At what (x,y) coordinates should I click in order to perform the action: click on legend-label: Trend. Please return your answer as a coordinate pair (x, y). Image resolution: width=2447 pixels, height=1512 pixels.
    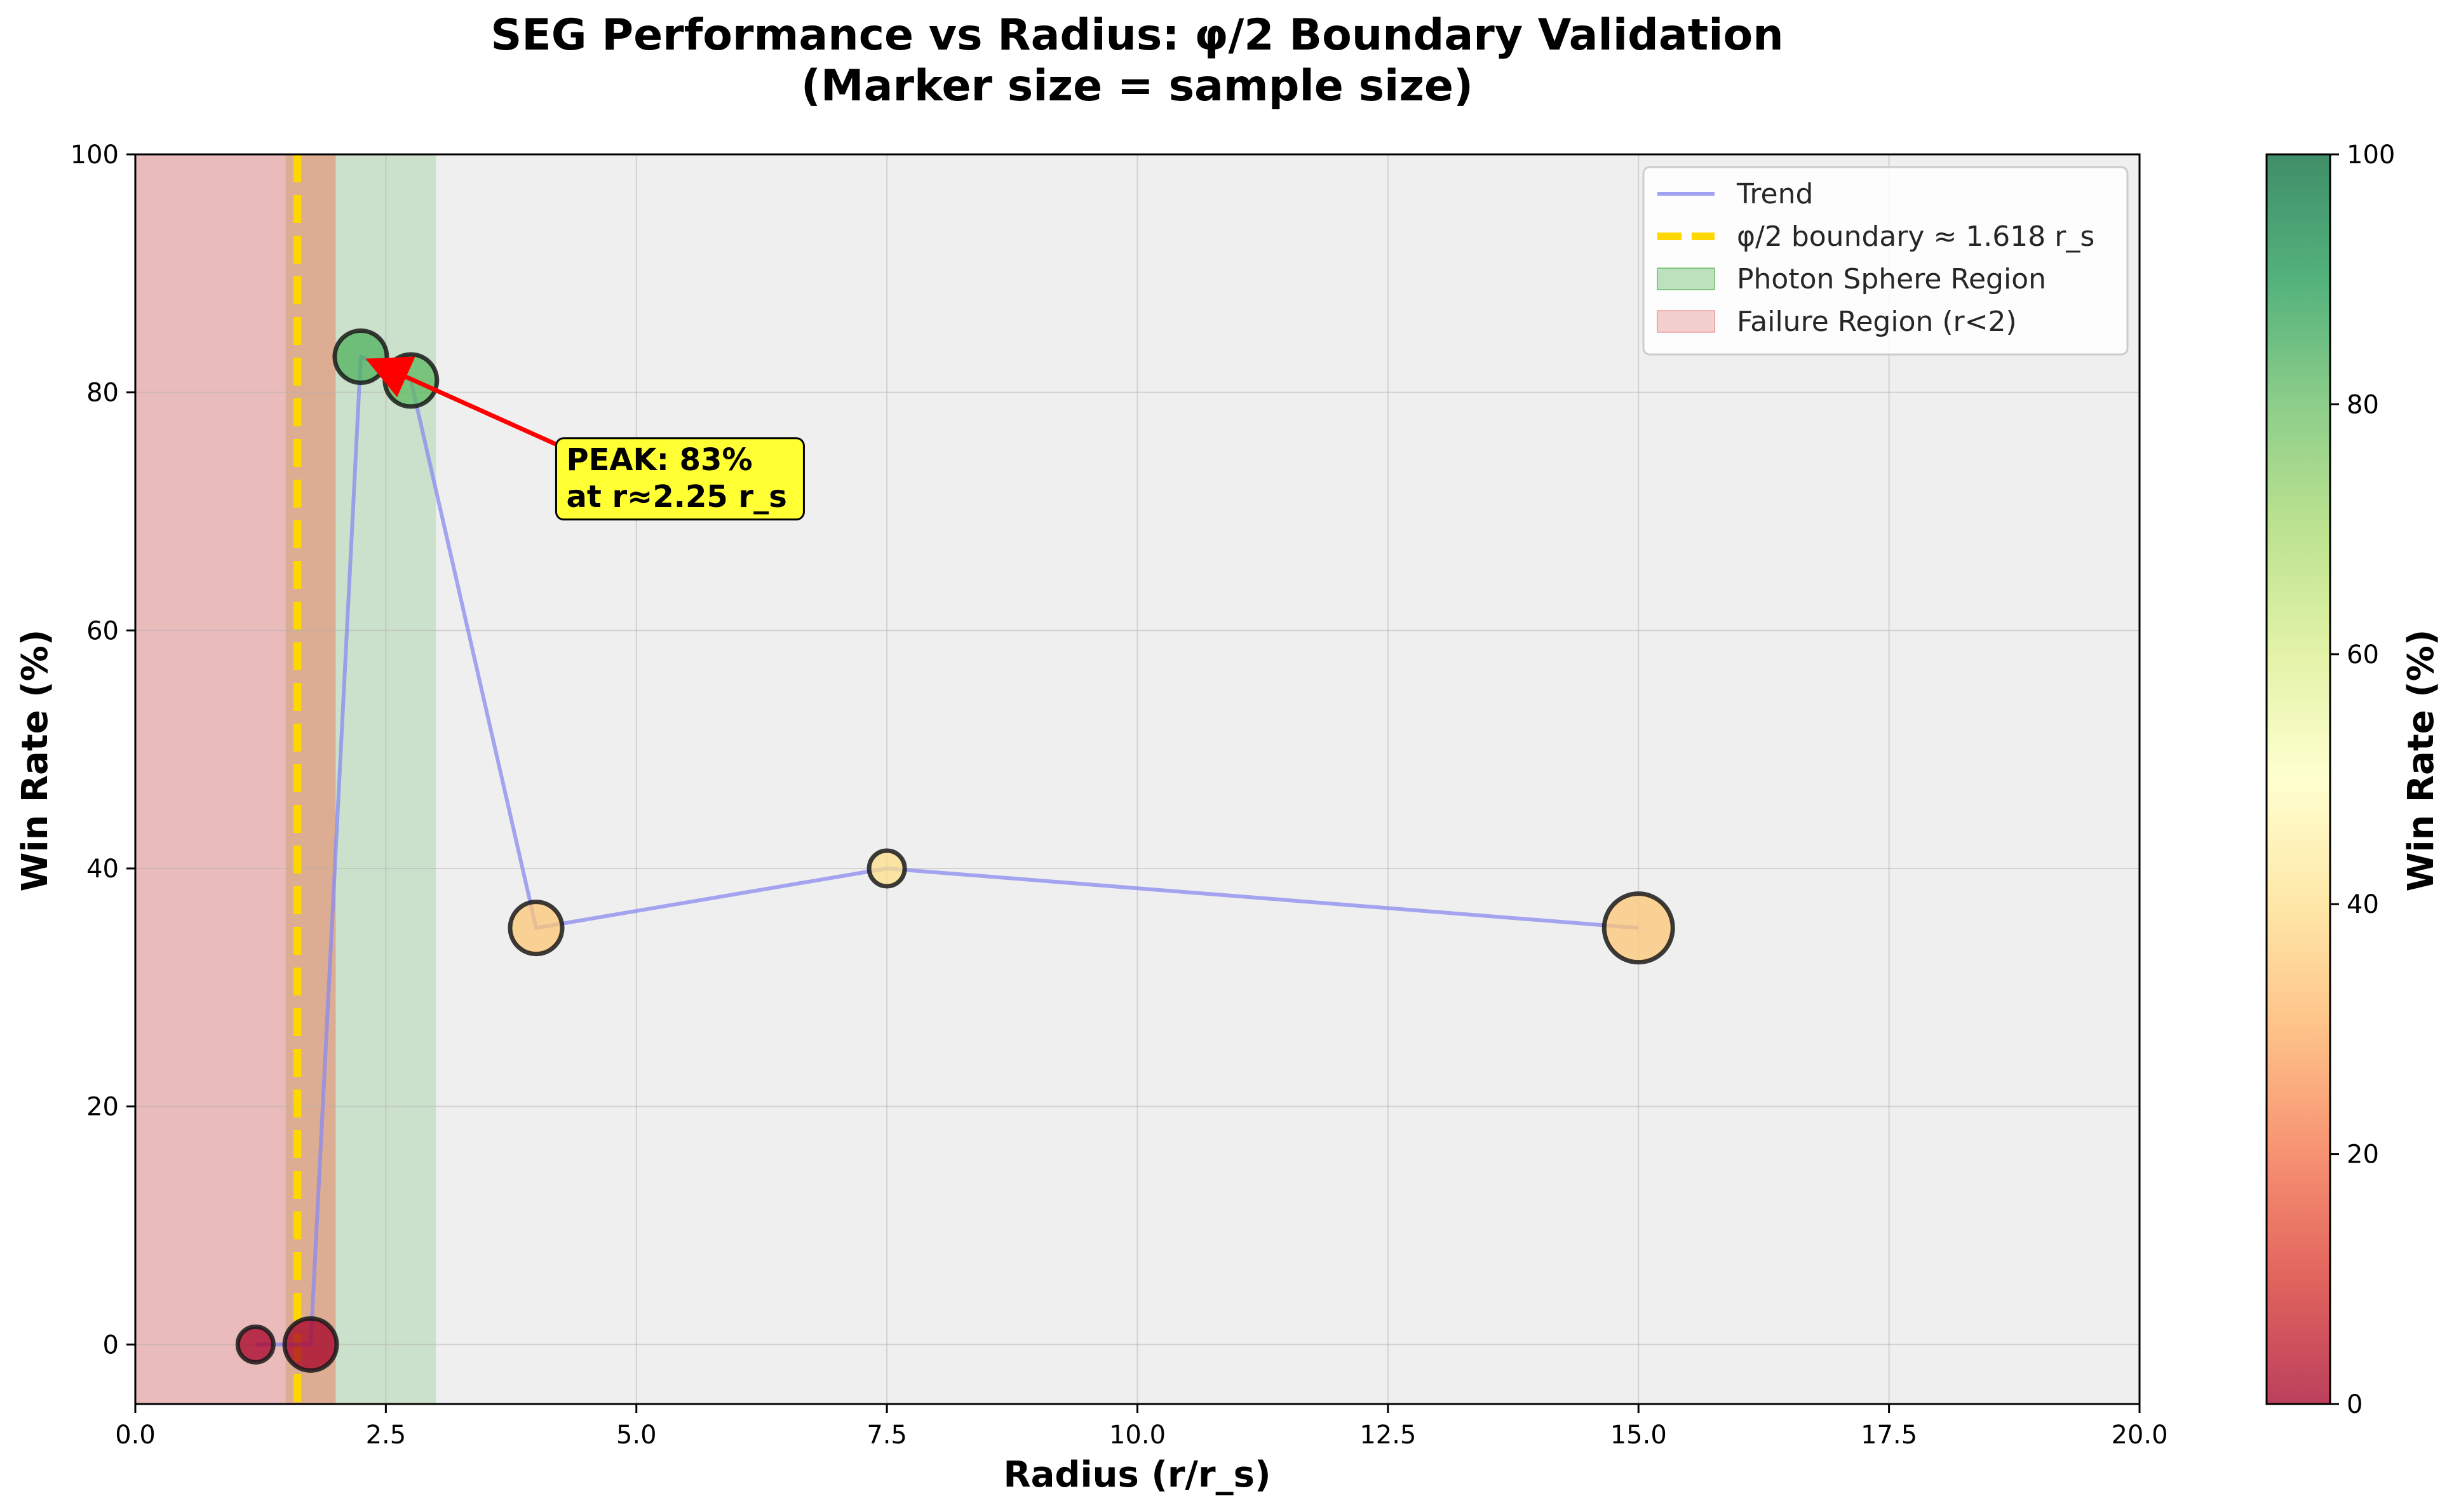
    Looking at the image, I should click on (1774, 194).